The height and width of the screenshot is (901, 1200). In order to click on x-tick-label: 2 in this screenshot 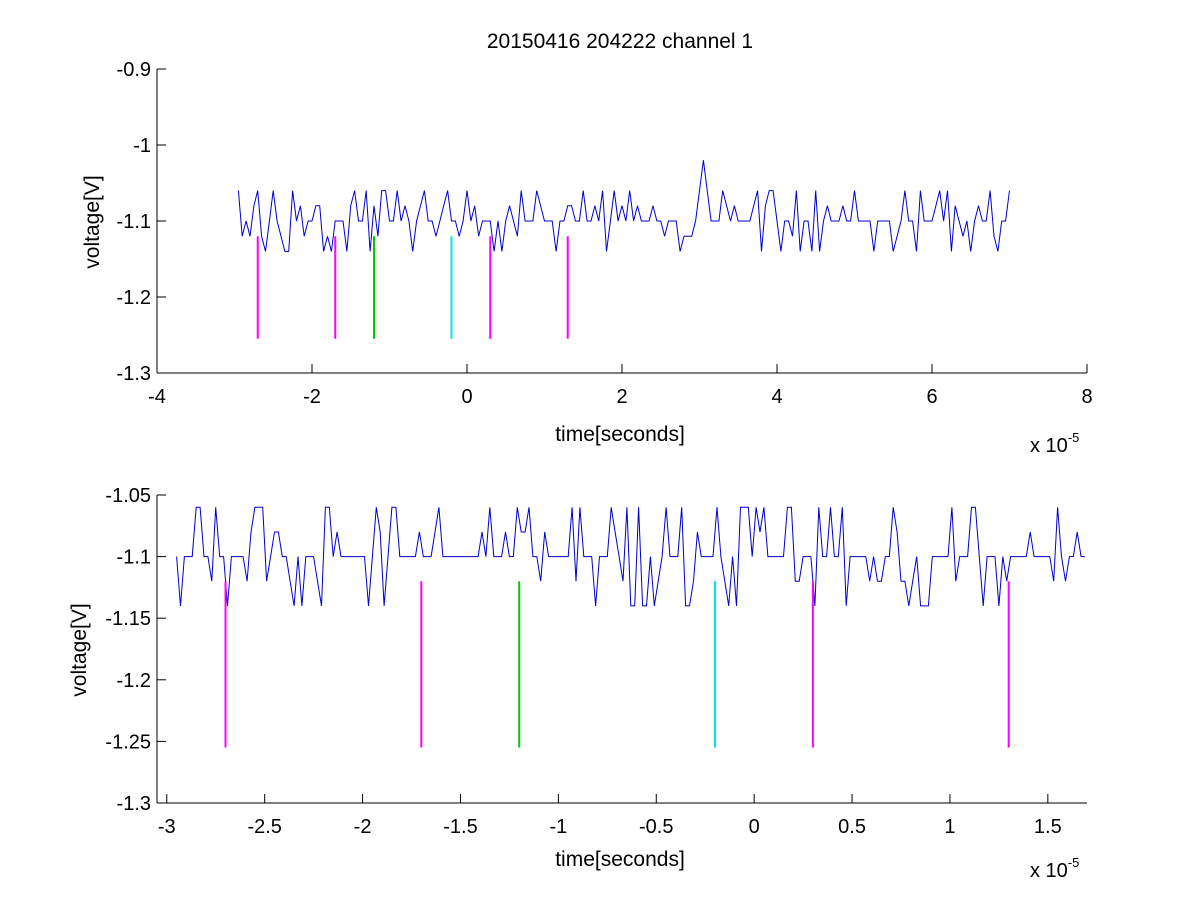, I will do `click(621, 397)`.